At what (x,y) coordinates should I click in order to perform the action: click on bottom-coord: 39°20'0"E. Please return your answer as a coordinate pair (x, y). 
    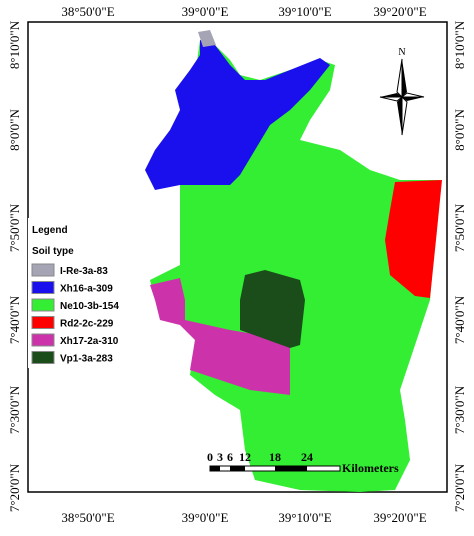
    Looking at the image, I should click on (399, 517).